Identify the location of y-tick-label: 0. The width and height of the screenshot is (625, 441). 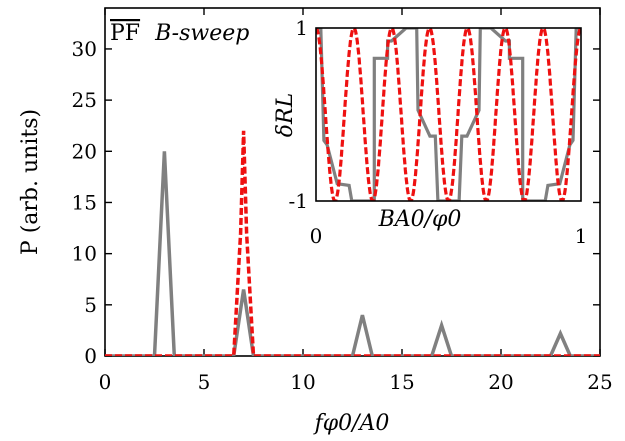
(90, 356).